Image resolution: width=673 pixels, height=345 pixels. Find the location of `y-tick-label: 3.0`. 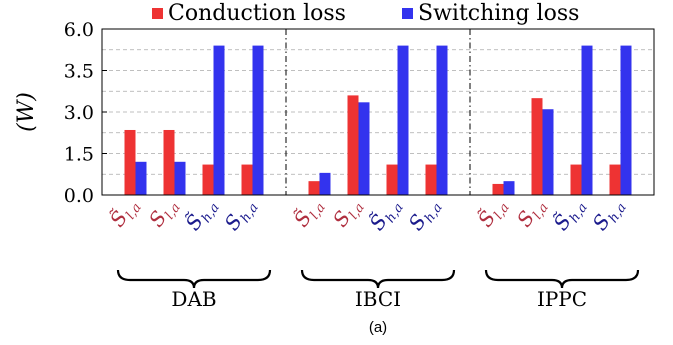

y-tick-label: 3.0 is located at coordinates (79, 113).